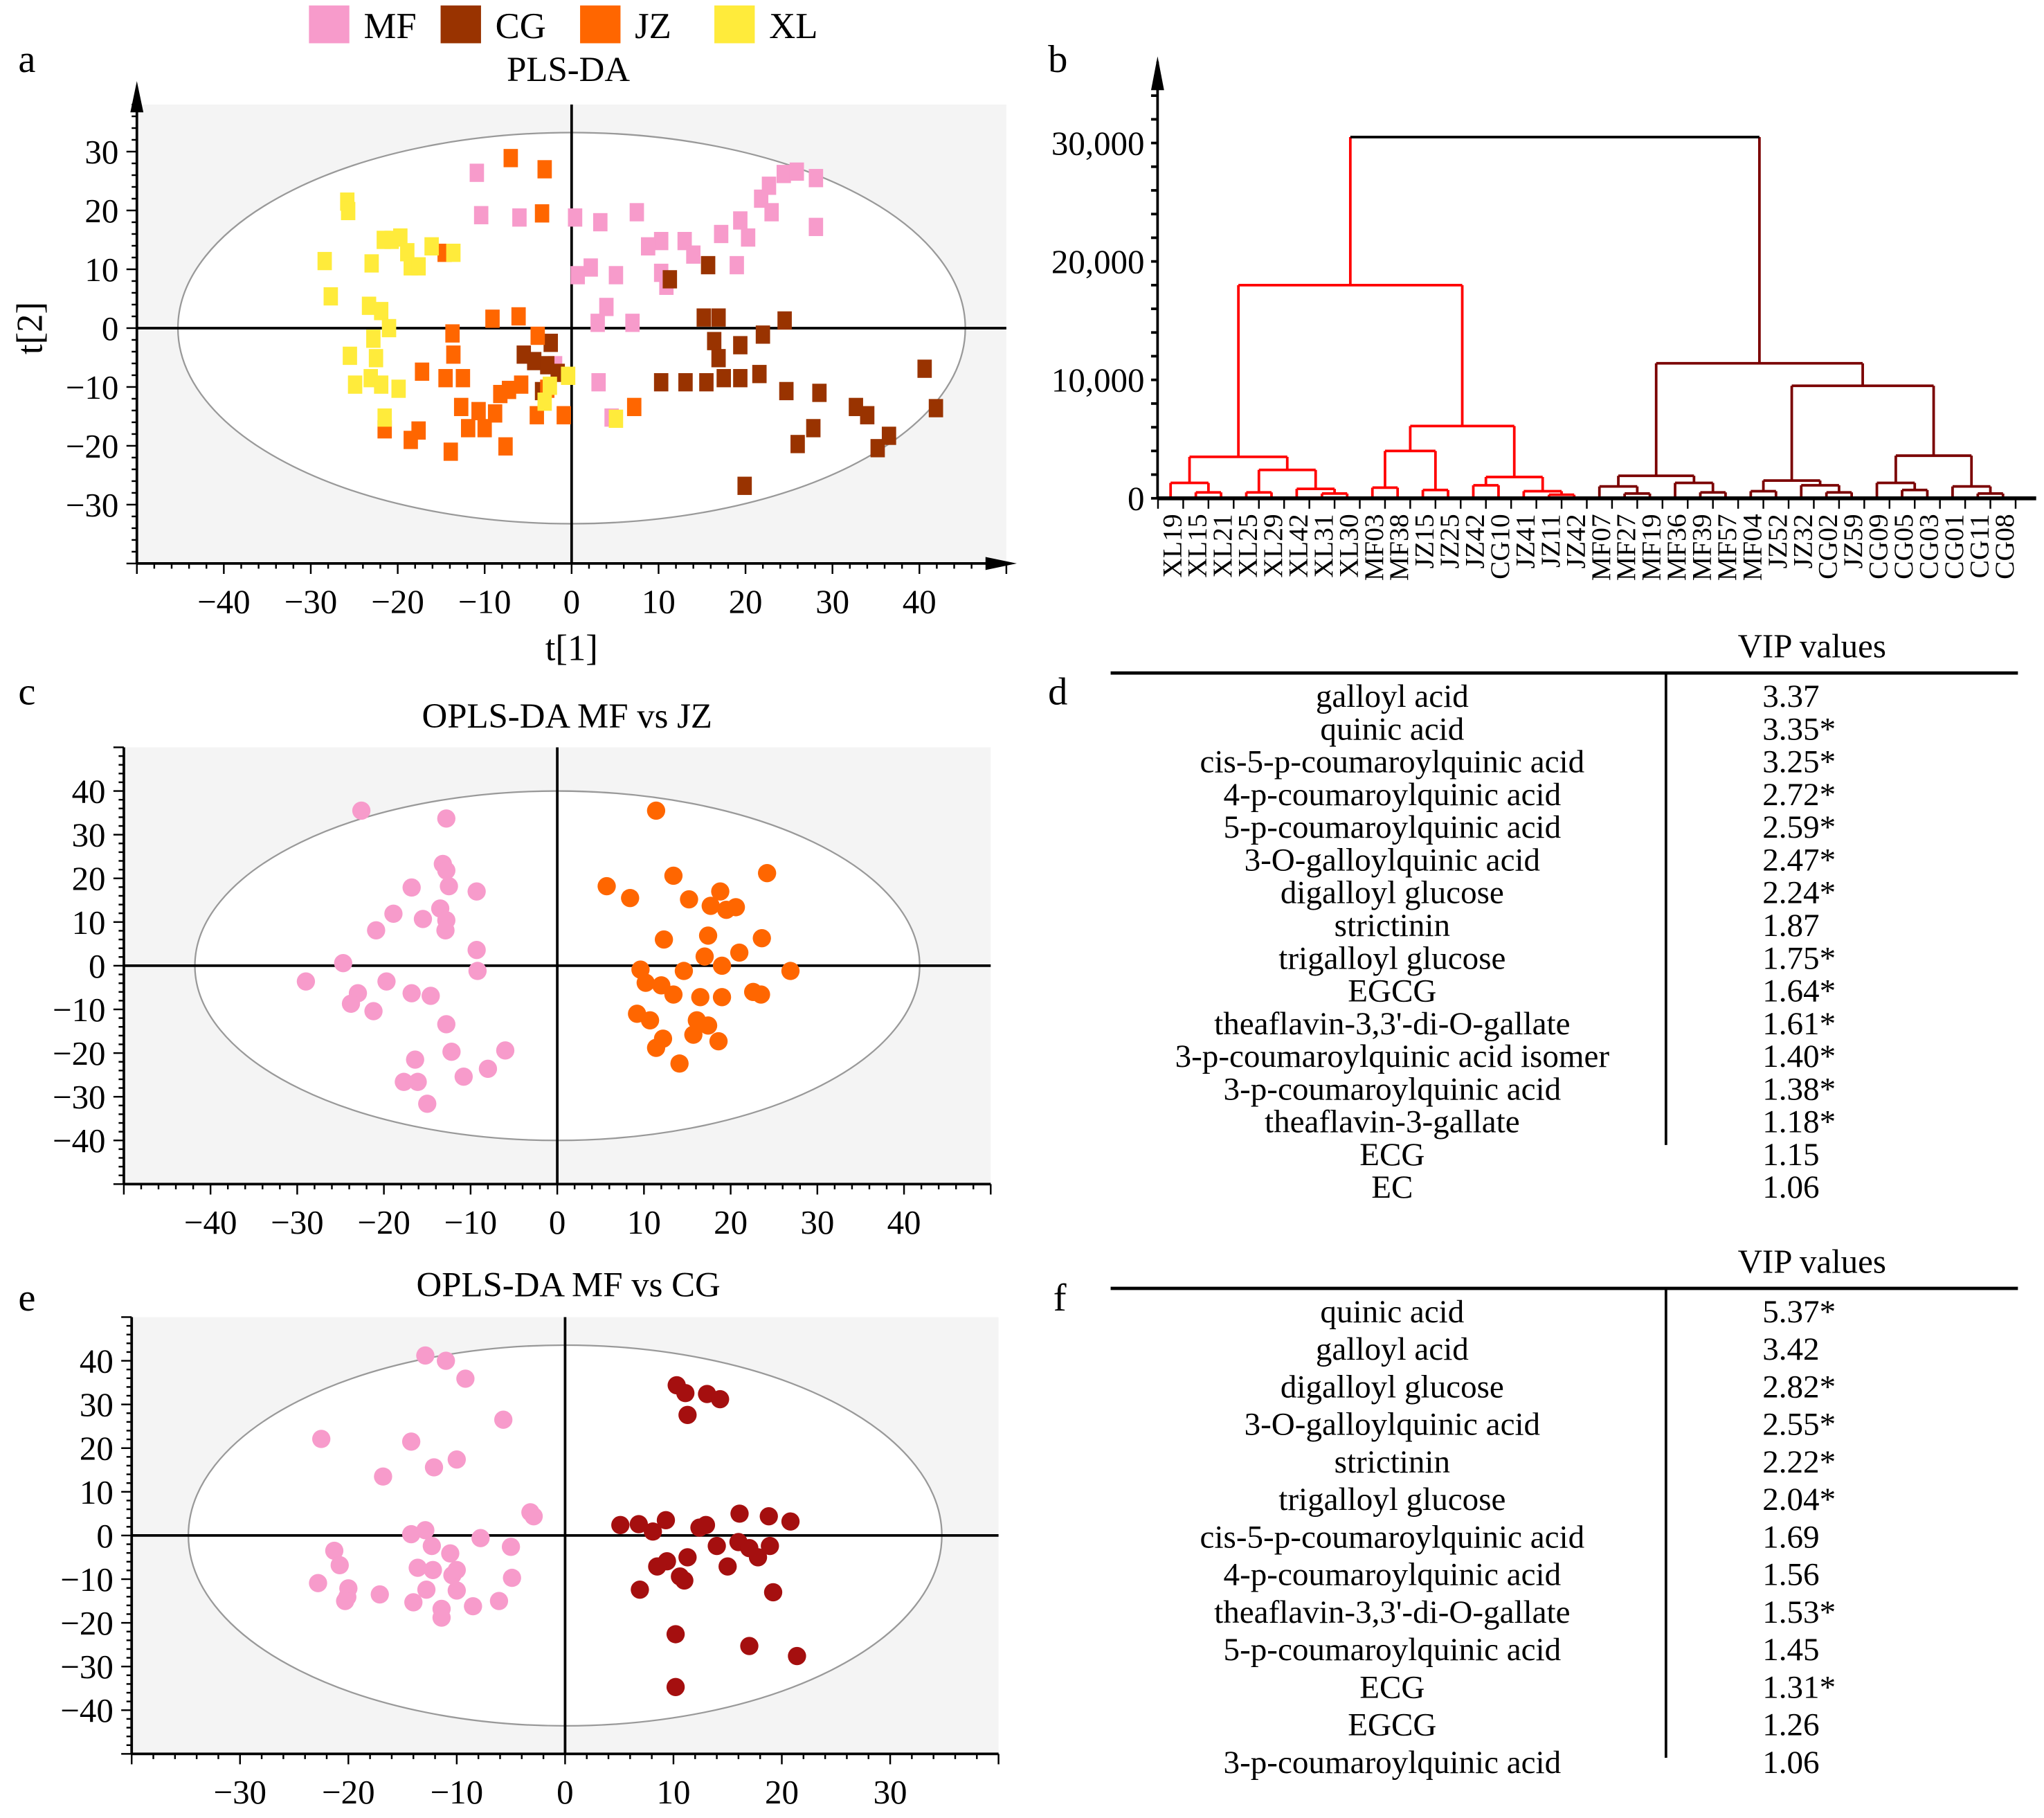 Image resolution: width=2044 pixels, height=1818 pixels. Describe the element at coordinates (1799, 795) in the screenshot. I see `vip-value: 2.72*` at that location.